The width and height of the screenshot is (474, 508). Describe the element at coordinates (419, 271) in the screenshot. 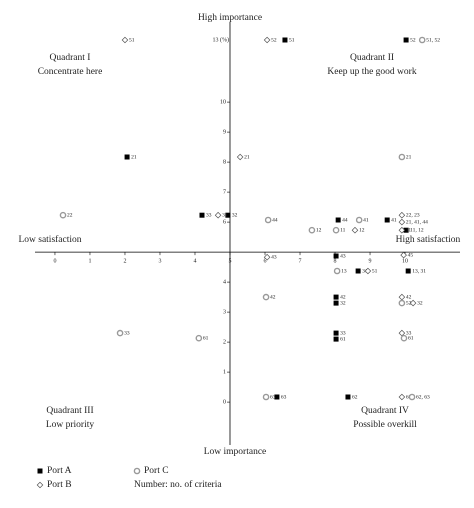

I see `point-label: 13, 31` at that location.